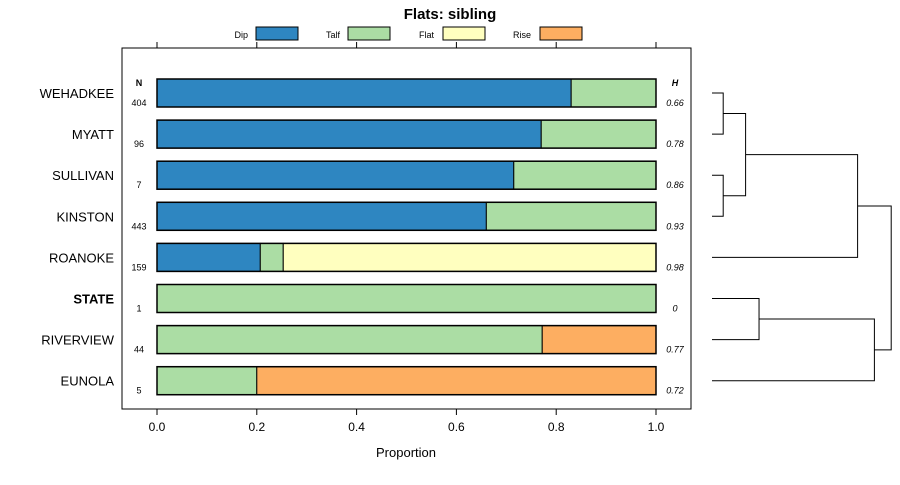 This screenshot has height=485, width=900. Describe the element at coordinates (369, 33) in the screenshot. I see `legend-swatch-talf` at that location.